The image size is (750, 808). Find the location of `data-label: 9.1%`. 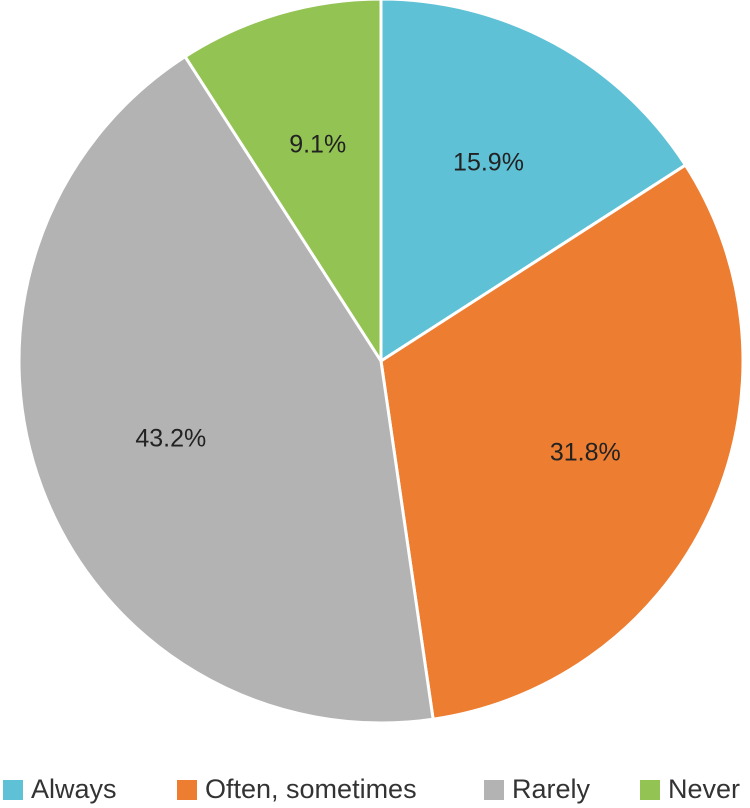

data-label: 9.1% is located at coordinates (317, 144).